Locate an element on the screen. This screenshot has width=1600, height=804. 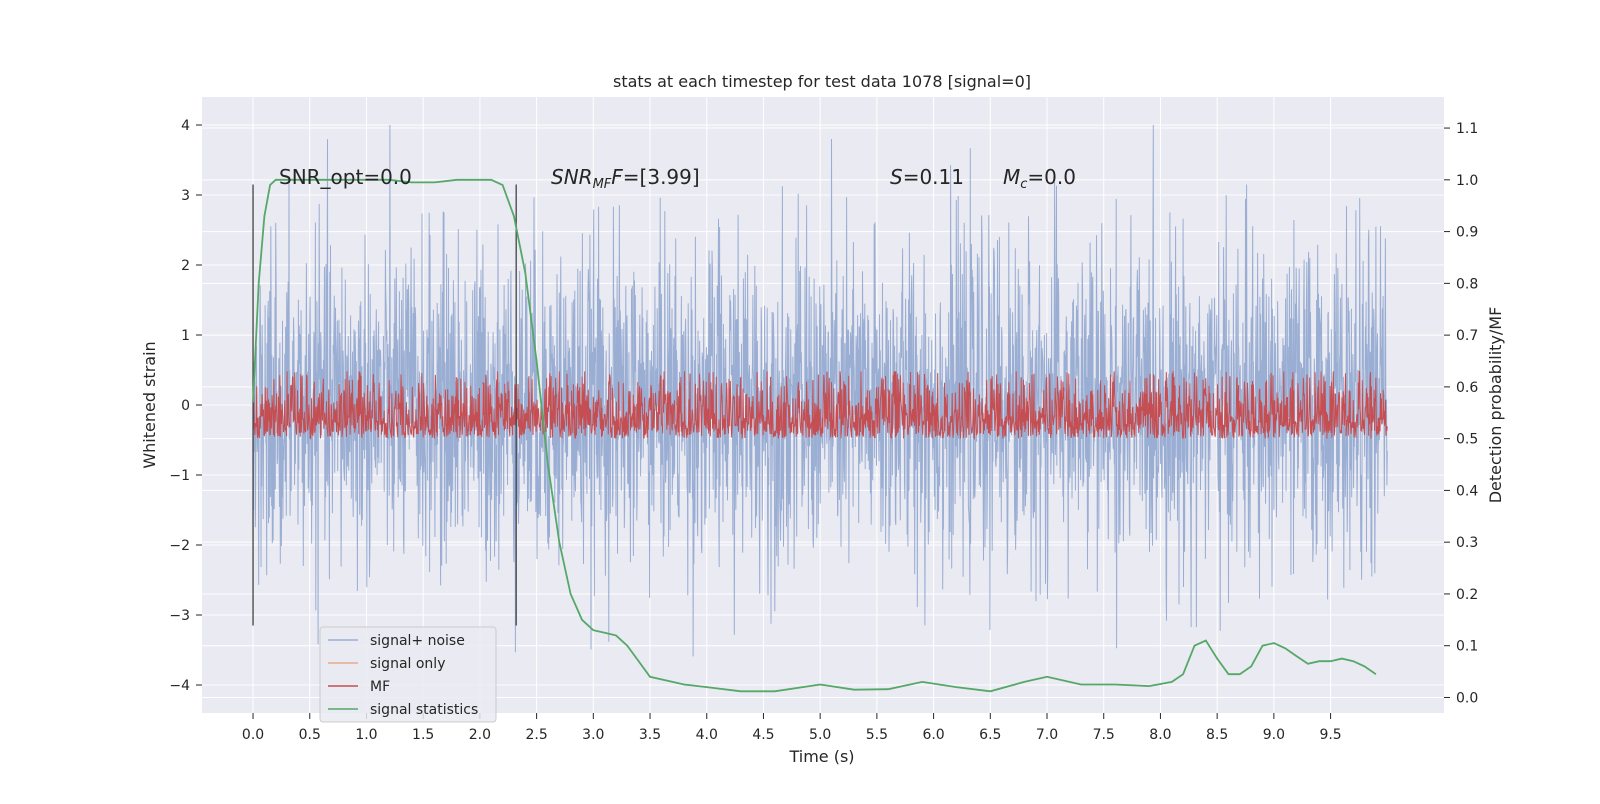
legend-box is located at coordinates (408, 674).